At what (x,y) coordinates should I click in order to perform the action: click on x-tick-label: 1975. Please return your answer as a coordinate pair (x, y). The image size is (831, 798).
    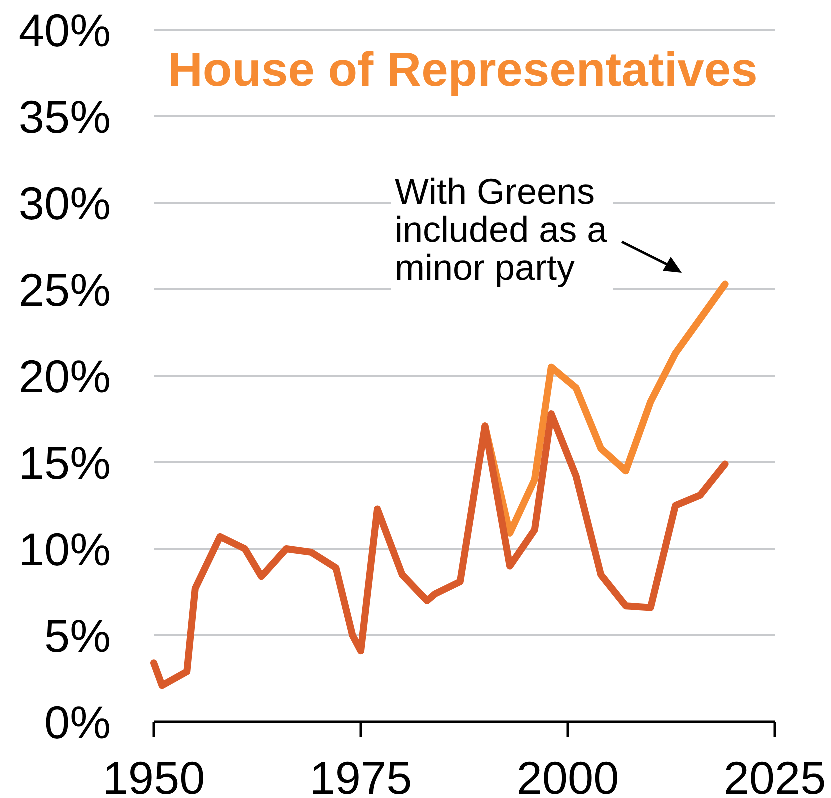
    Looking at the image, I should click on (361, 775).